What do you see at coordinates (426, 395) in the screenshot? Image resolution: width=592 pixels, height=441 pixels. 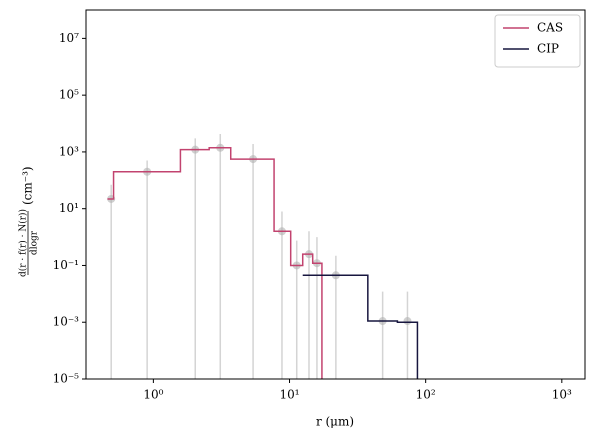 I see `x-tick-label: 10²` at bounding box center [426, 395].